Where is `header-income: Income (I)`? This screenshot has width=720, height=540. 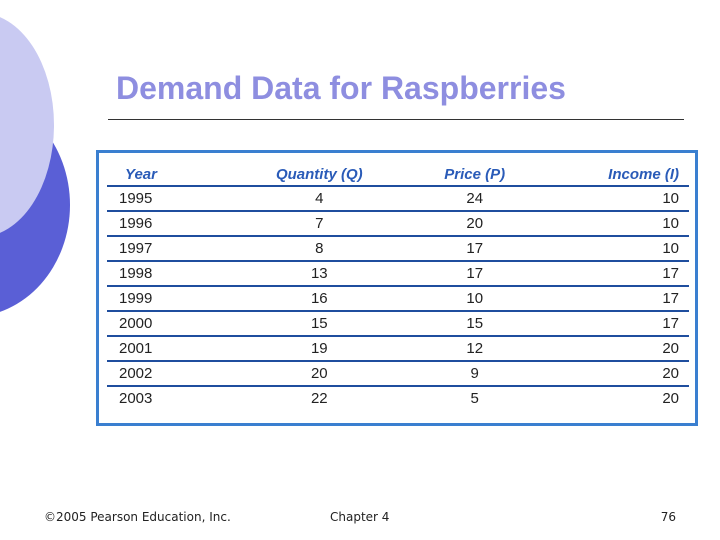
header-income: Income (I) is located at coordinates (620, 175).